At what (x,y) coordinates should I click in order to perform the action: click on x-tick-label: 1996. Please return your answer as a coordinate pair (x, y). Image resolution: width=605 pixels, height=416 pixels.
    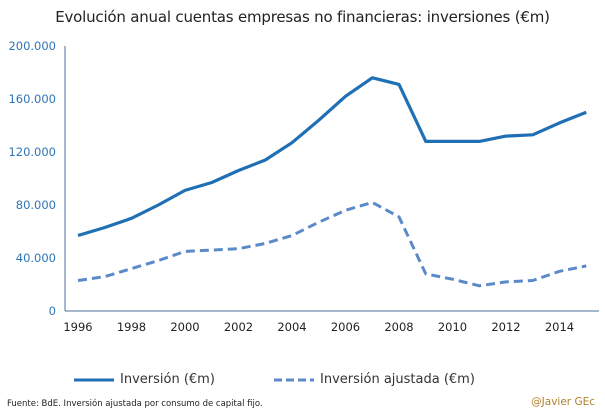
    Looking at the image, I should click on (77, 327).